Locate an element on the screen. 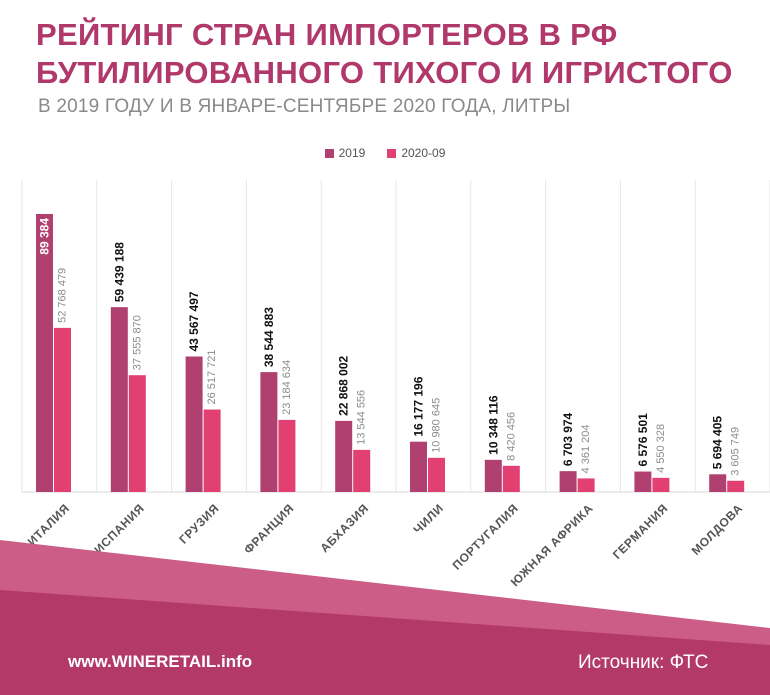 The image size is (770, 695). legend-swatch-2020 is located at coordinates (392, 153).